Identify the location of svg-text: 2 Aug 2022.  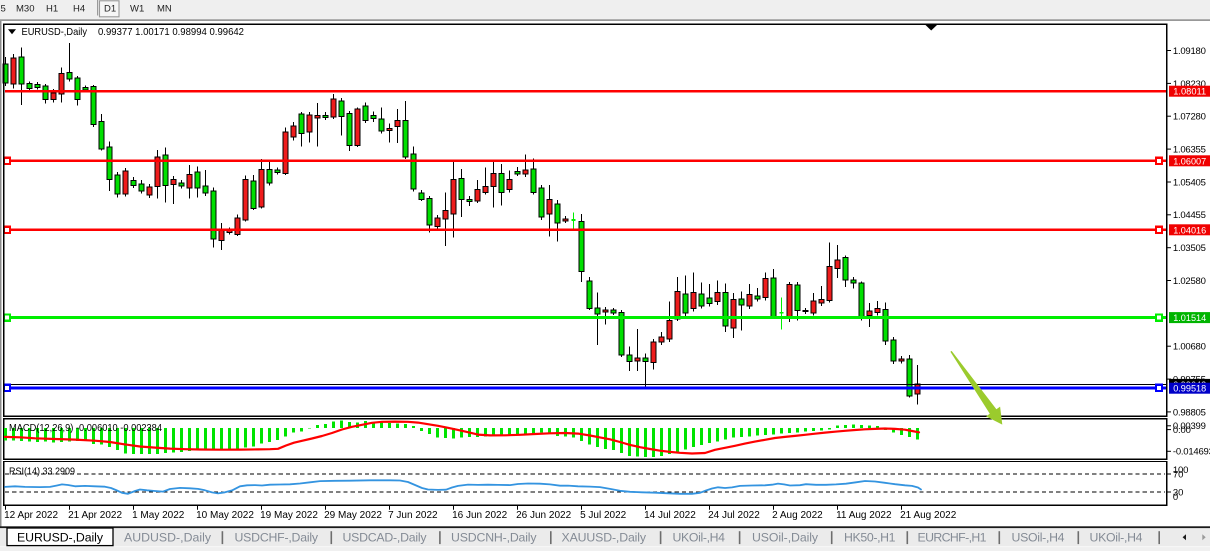
(797, 515).